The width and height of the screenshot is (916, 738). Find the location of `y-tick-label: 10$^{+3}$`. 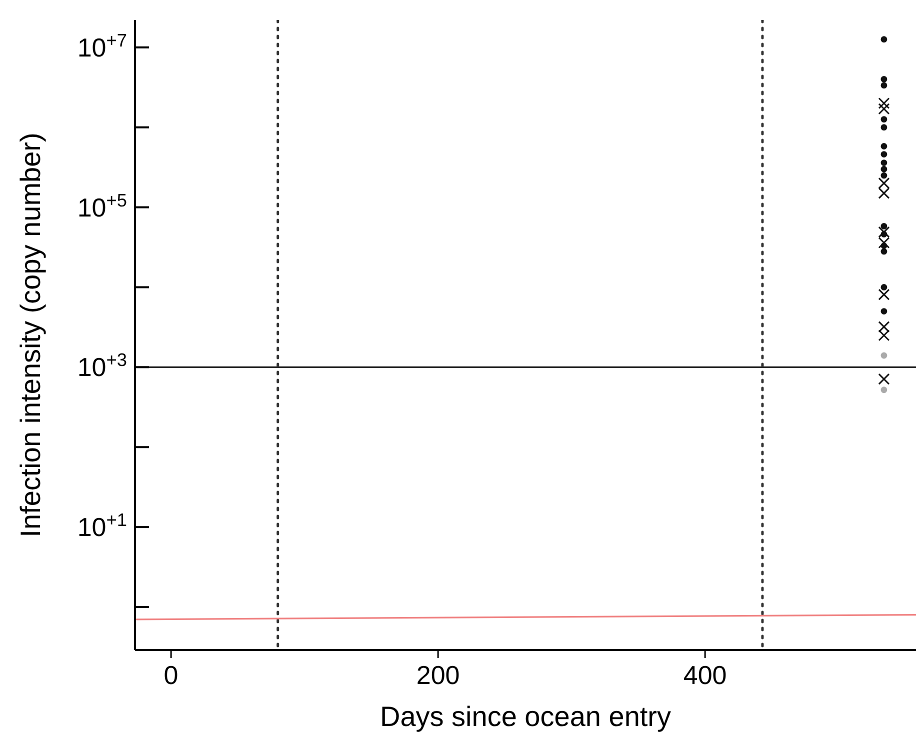

y-tick-label: 10$^{+3}$ is located at coordinates (102, 366).